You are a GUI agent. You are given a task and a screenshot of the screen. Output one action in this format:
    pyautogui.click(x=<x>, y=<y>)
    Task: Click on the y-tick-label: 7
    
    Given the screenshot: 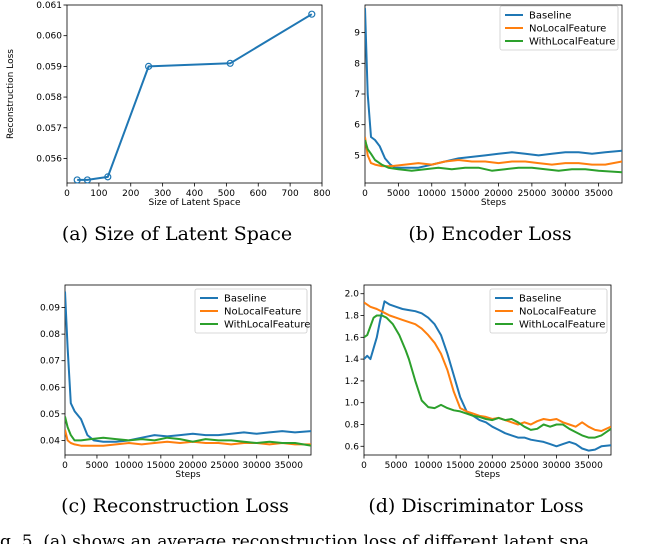 What is the action you would take?
    pyautogui.click(x=357, y=95)
    